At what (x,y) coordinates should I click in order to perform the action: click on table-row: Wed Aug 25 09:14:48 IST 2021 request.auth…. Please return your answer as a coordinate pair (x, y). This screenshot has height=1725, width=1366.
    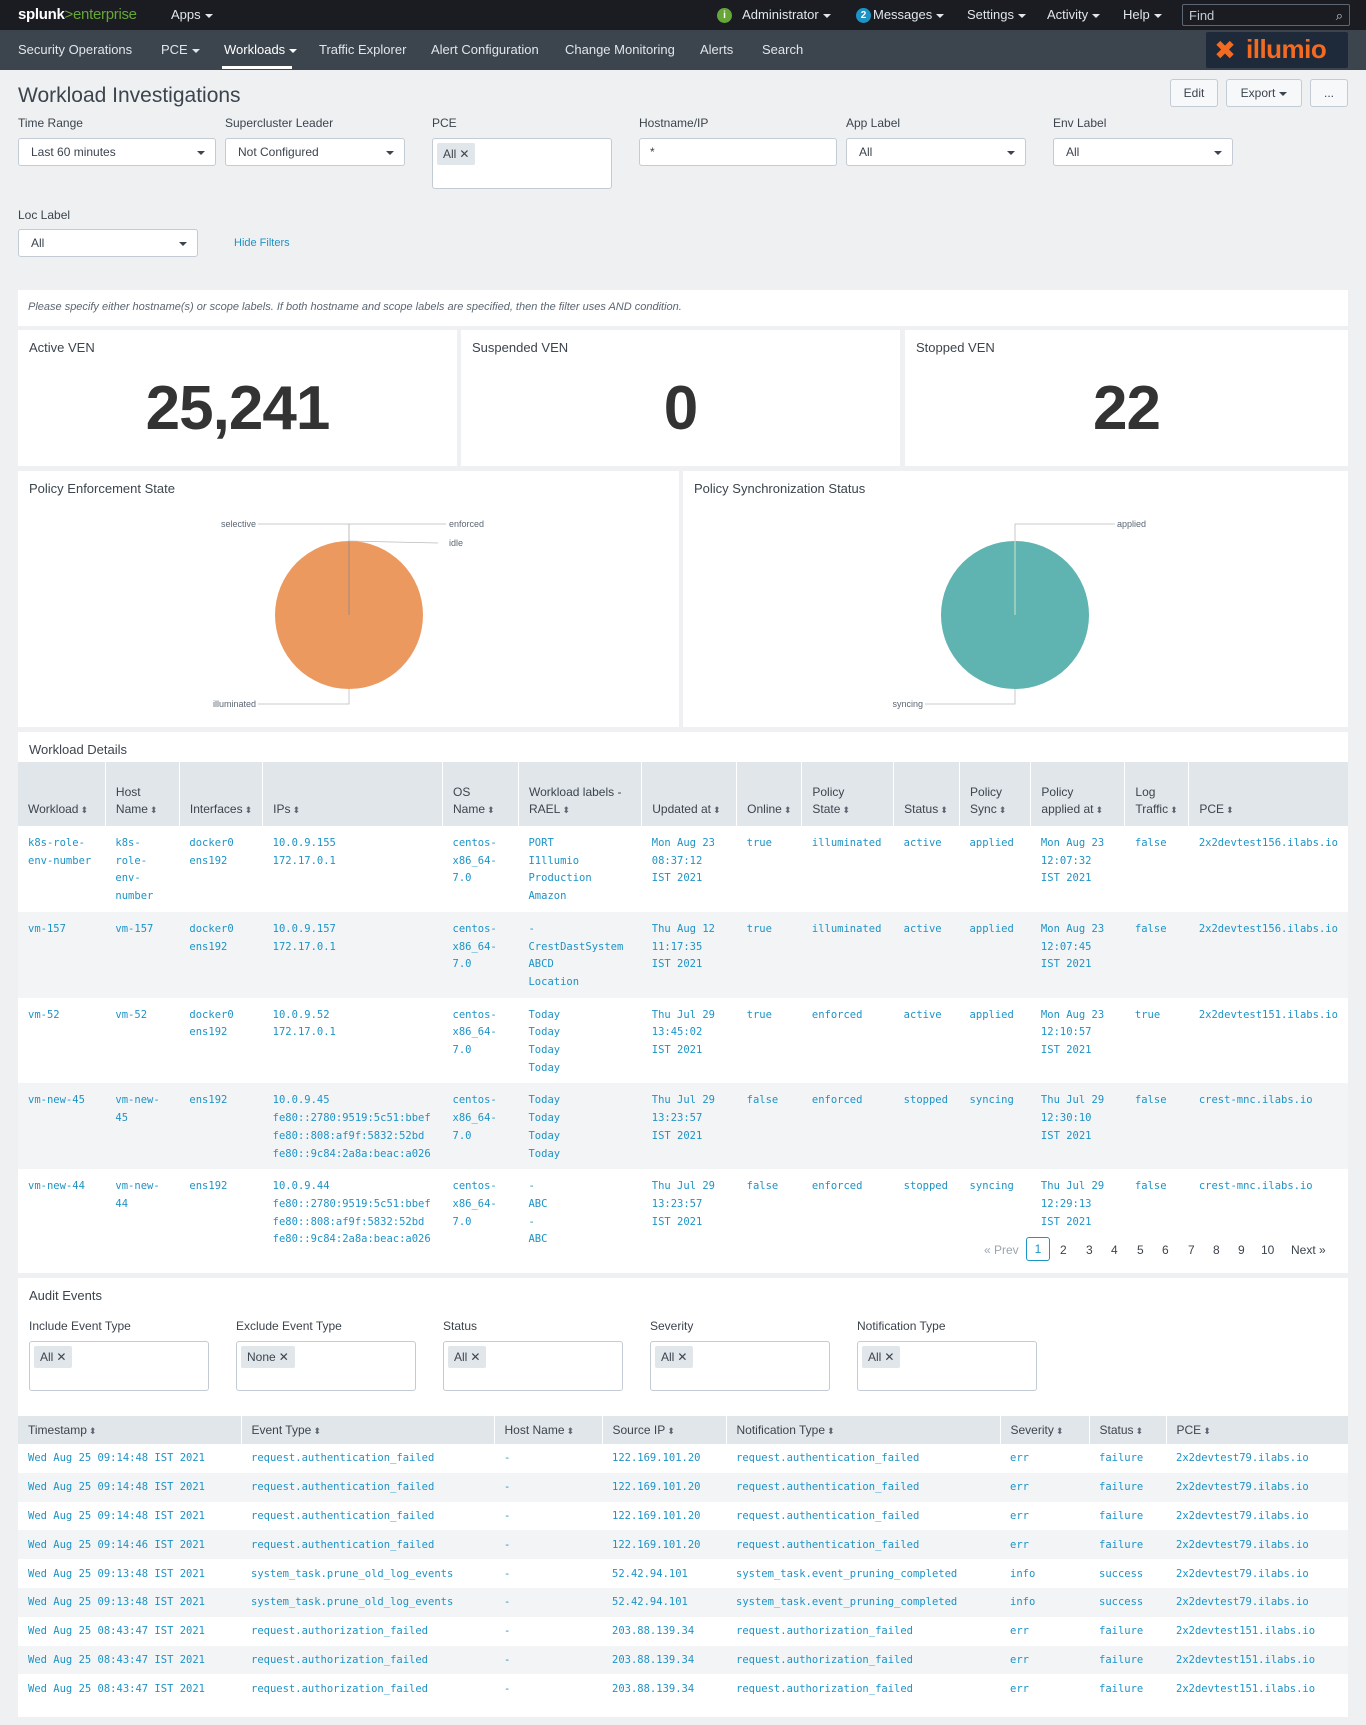
    Looking at the image, I should click on (683, 1516).